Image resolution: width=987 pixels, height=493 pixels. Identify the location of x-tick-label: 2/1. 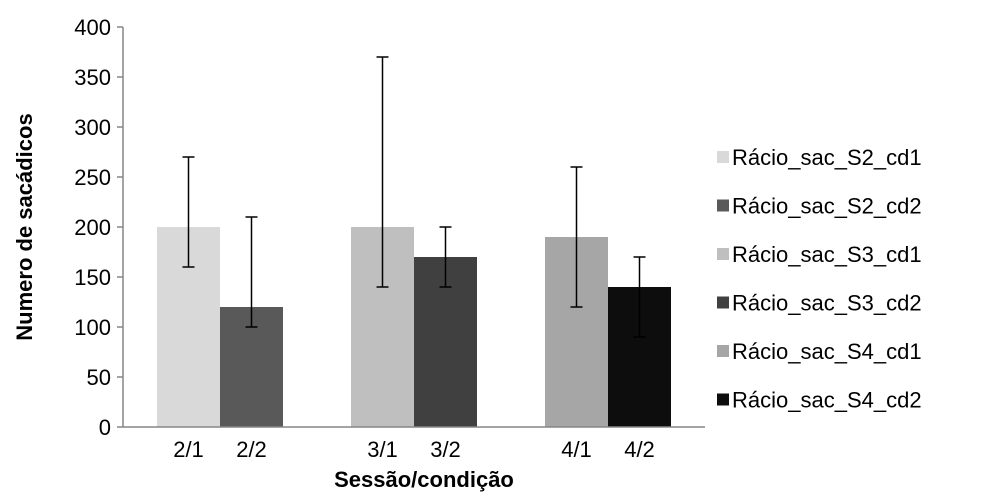
(188, 449).